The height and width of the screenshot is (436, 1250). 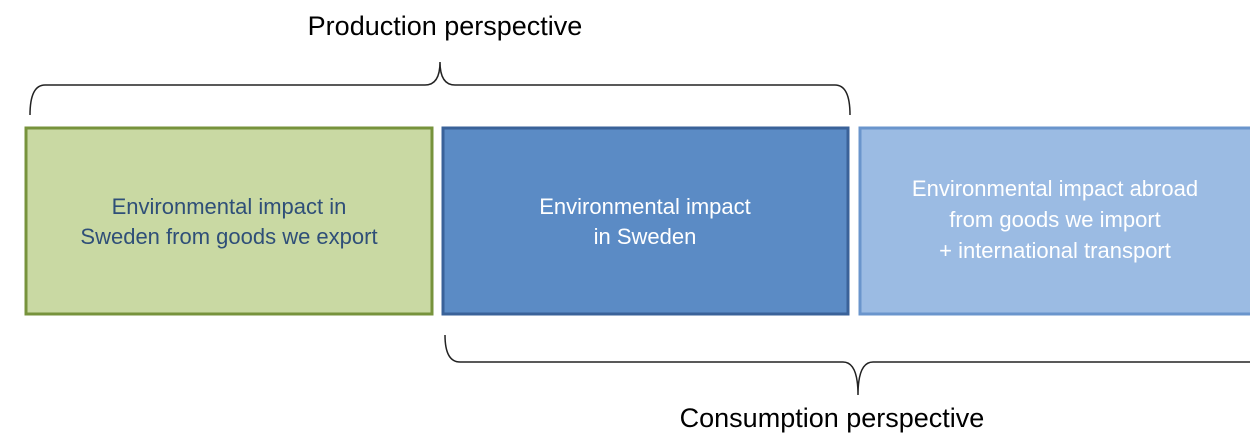 I want to click on import-box, so click(x=1054, y=221).